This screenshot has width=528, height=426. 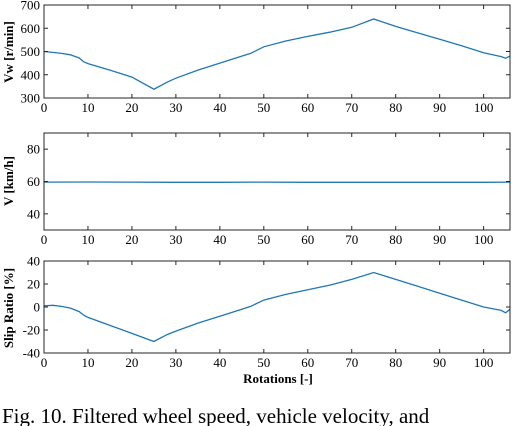 What do you see at coordinates (8, 308) in the screenshot?
I see `y-axis-label: Slip Ratio [%]` at bounding box center [8, 308].